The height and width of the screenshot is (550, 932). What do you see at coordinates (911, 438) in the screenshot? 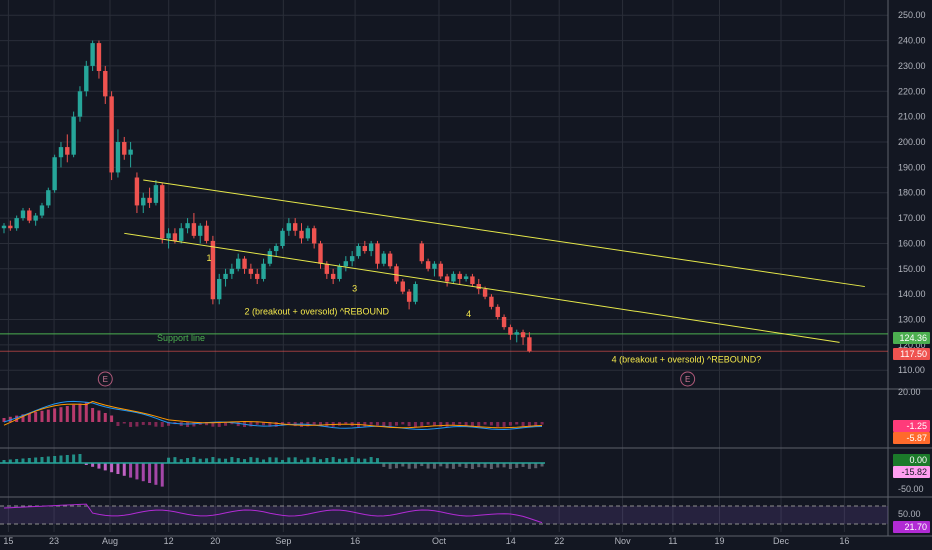
I see `macd-signal-badge: -5.87` at bounding box center [911, 438].